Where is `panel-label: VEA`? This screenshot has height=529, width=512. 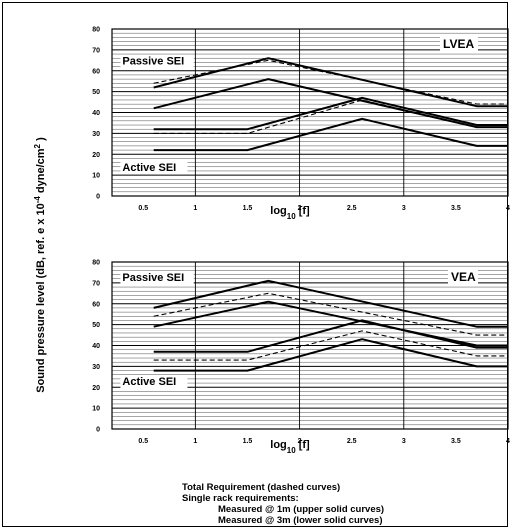
panel-label: VEA is located at coordinates (463, 277).